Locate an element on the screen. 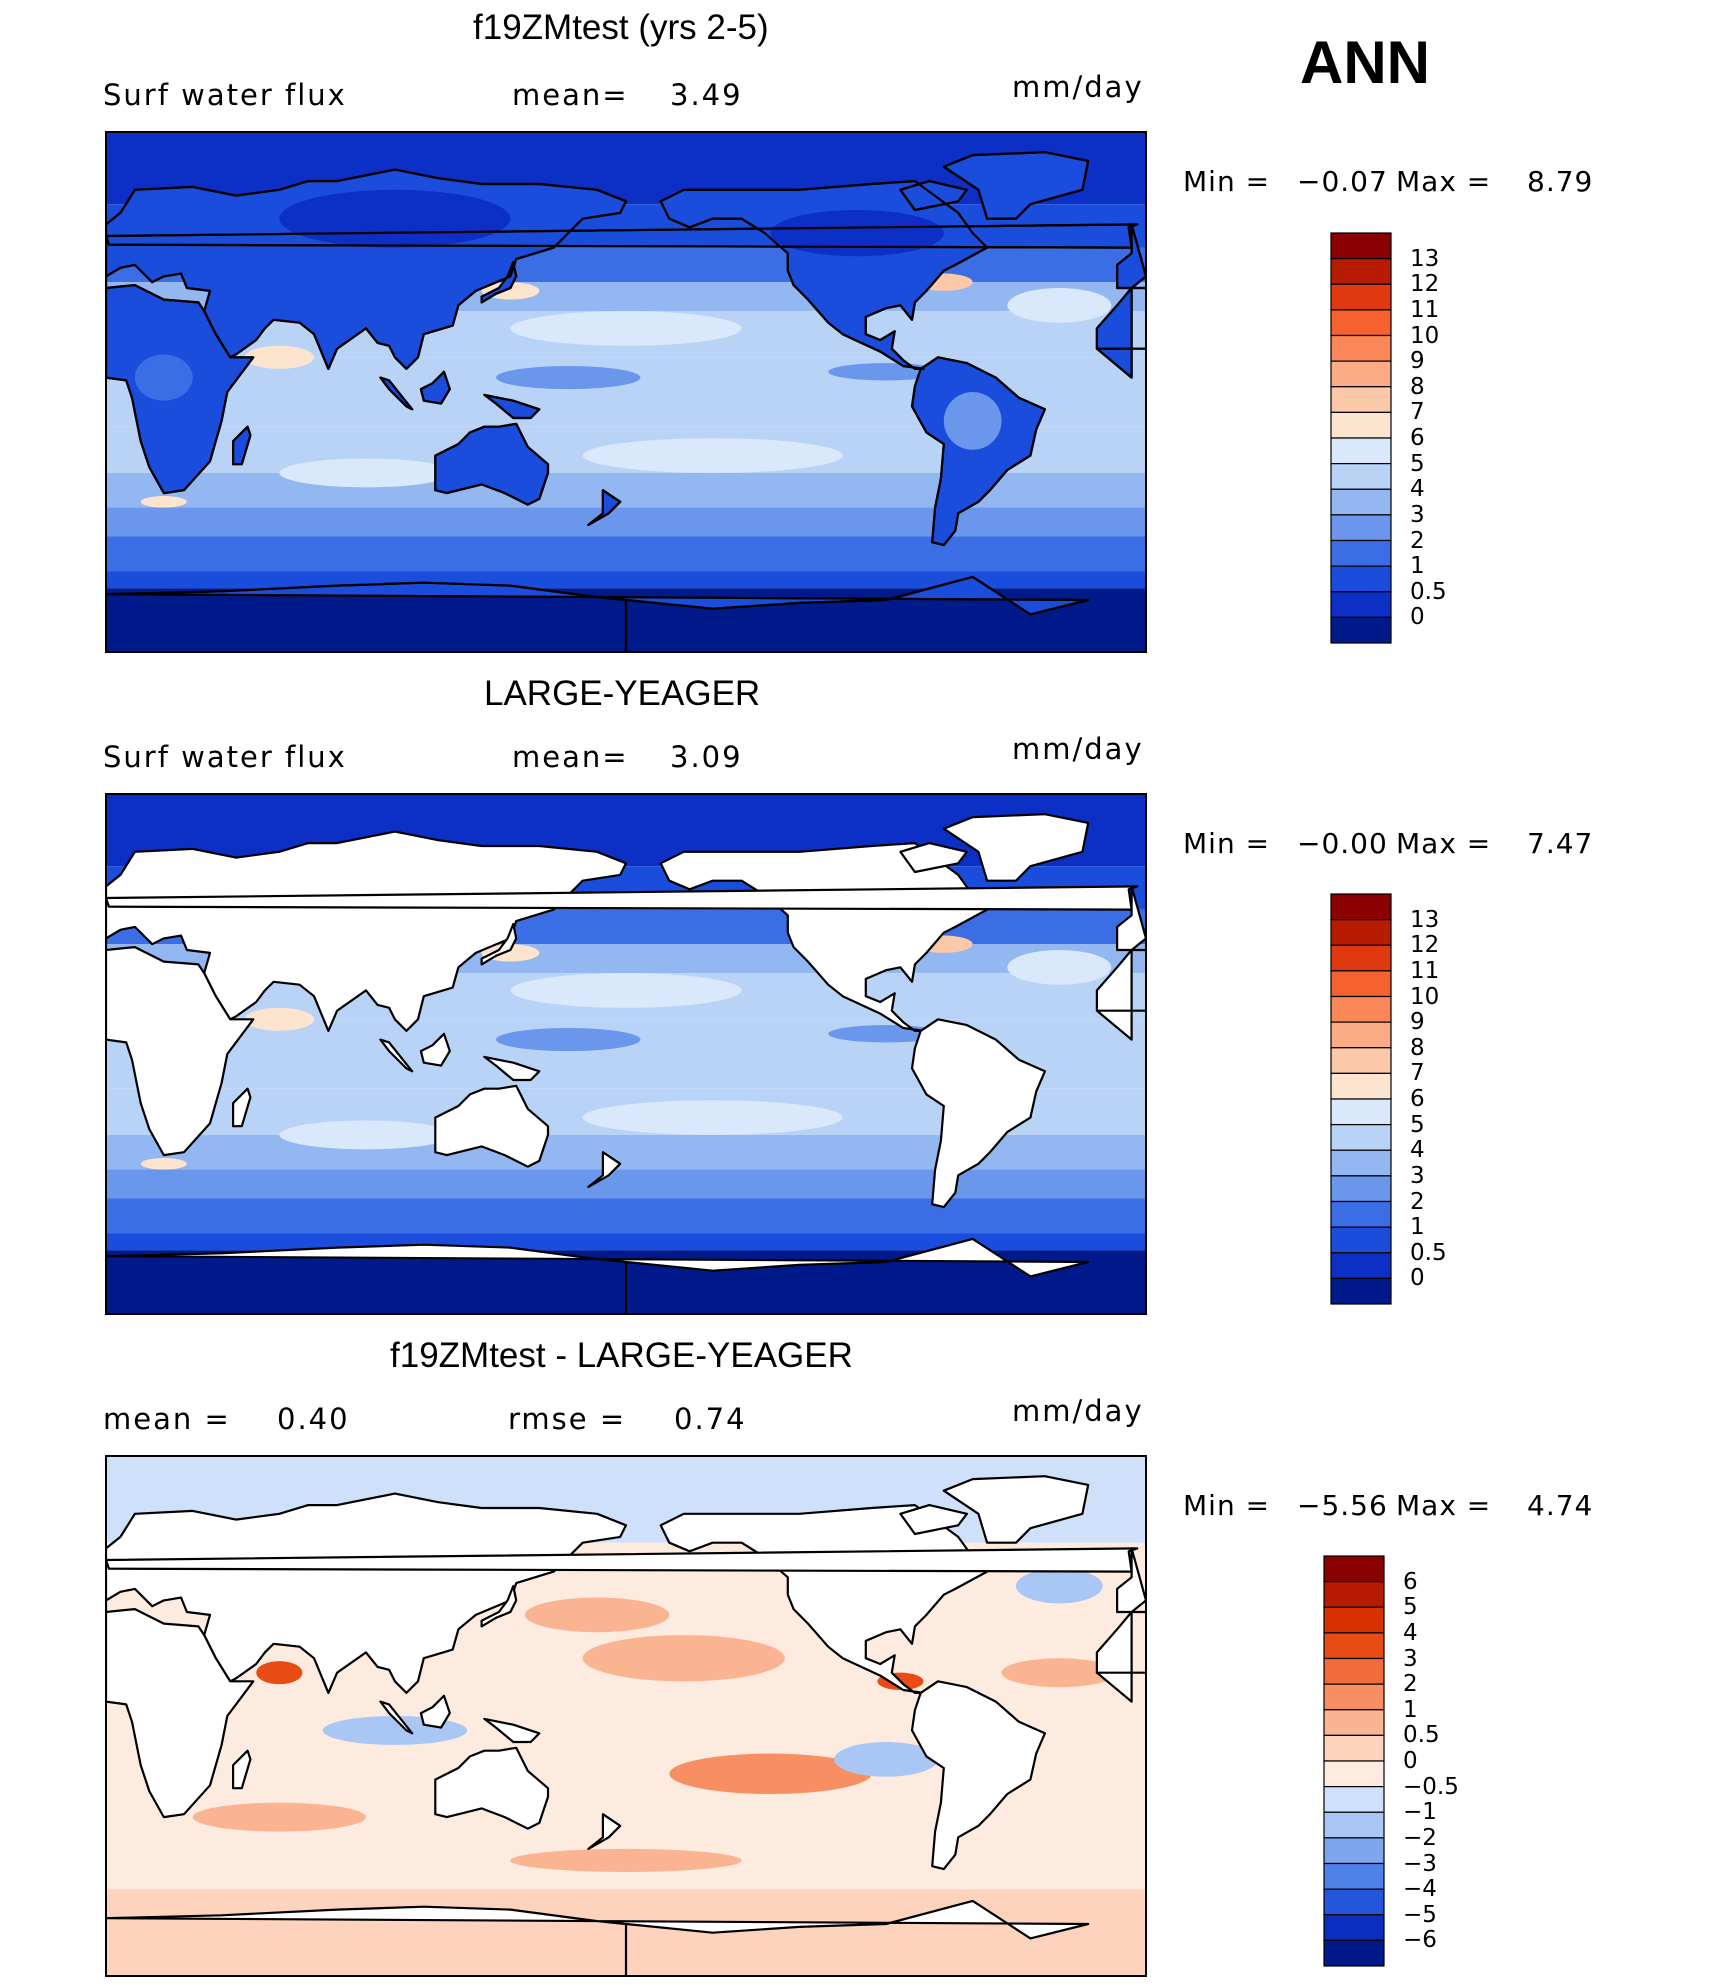 This screenshot has width=1710, height=1985. variable-label: Surf water flux is located at coordinates (225, 95).